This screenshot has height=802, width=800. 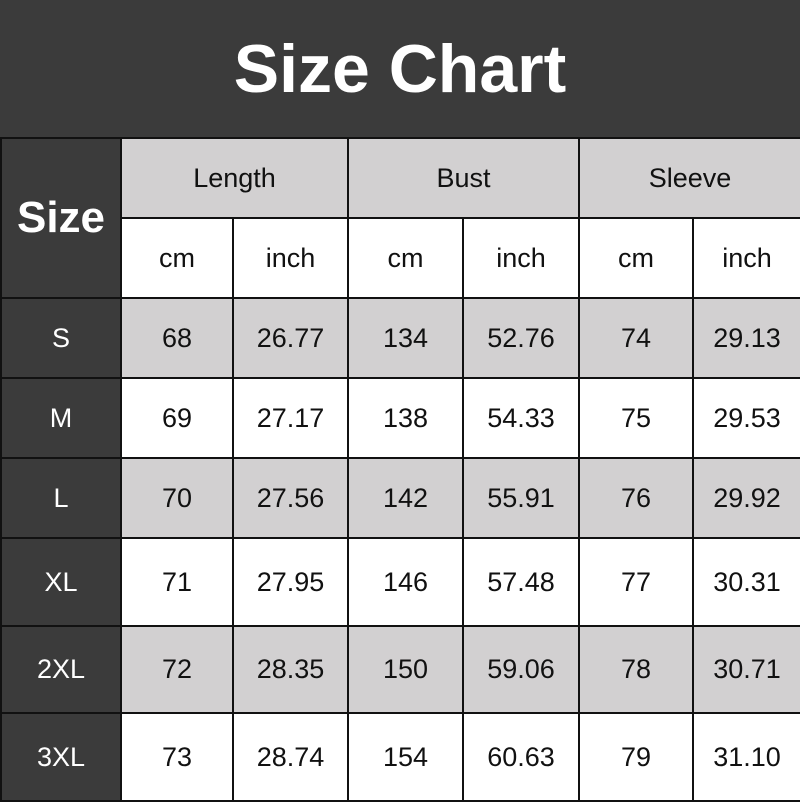 What do you see at coordinates (290, 498) in the screenshot?
I see `value-cell: 27.56` at bounding box center [290, 498].